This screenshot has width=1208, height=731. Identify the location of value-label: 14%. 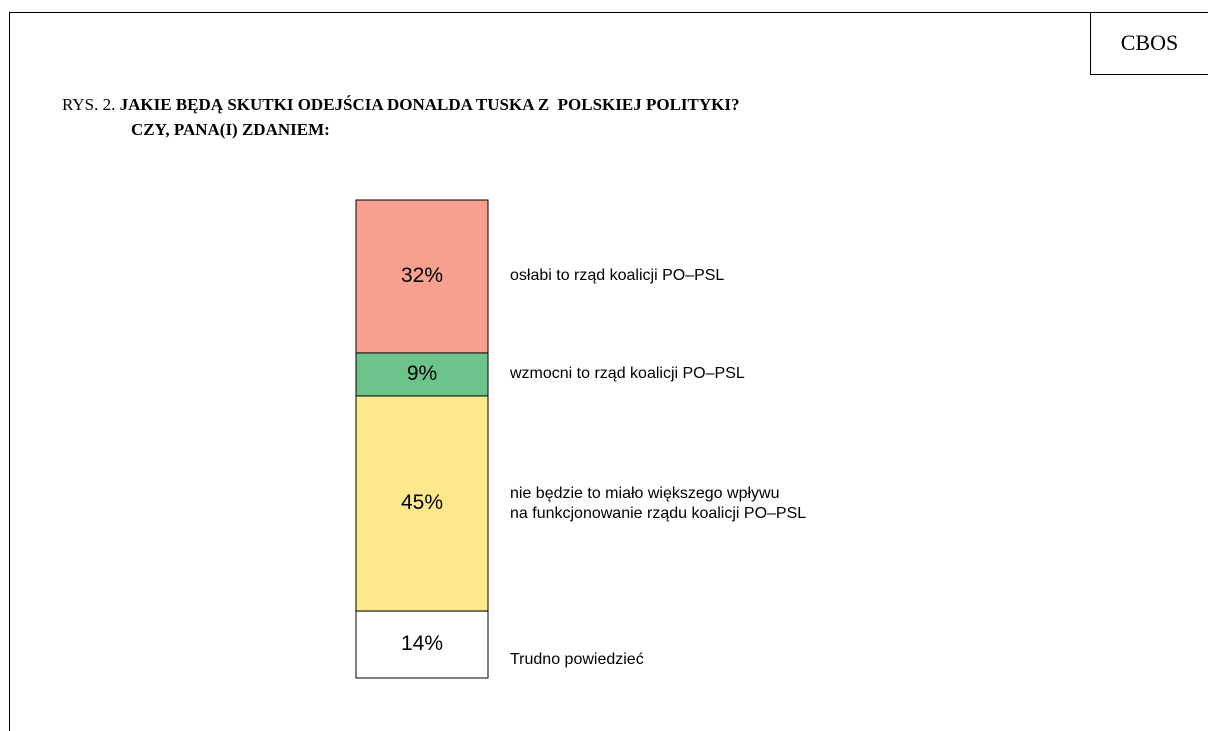
(422, 643).